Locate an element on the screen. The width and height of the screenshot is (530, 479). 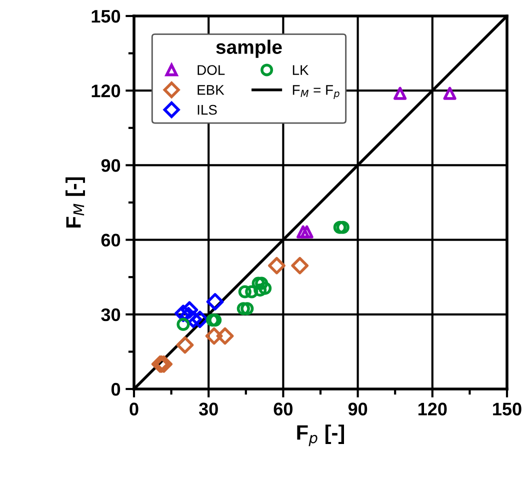
legend-label: F$_{M}$ = F$_{p}$ is located at coordinates (316, 92).